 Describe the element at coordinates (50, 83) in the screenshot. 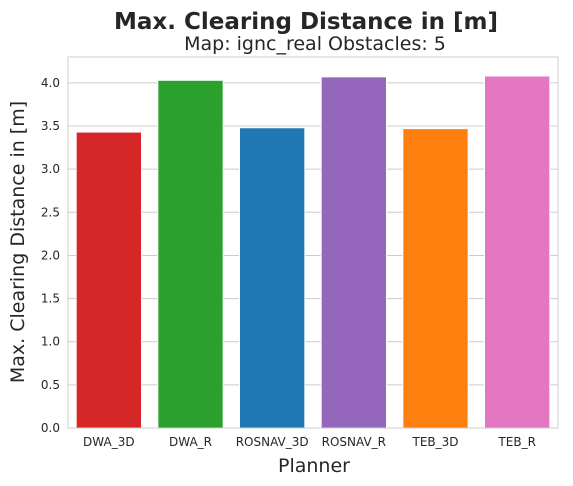

I see `y-tick-label: 4.0` at that location.